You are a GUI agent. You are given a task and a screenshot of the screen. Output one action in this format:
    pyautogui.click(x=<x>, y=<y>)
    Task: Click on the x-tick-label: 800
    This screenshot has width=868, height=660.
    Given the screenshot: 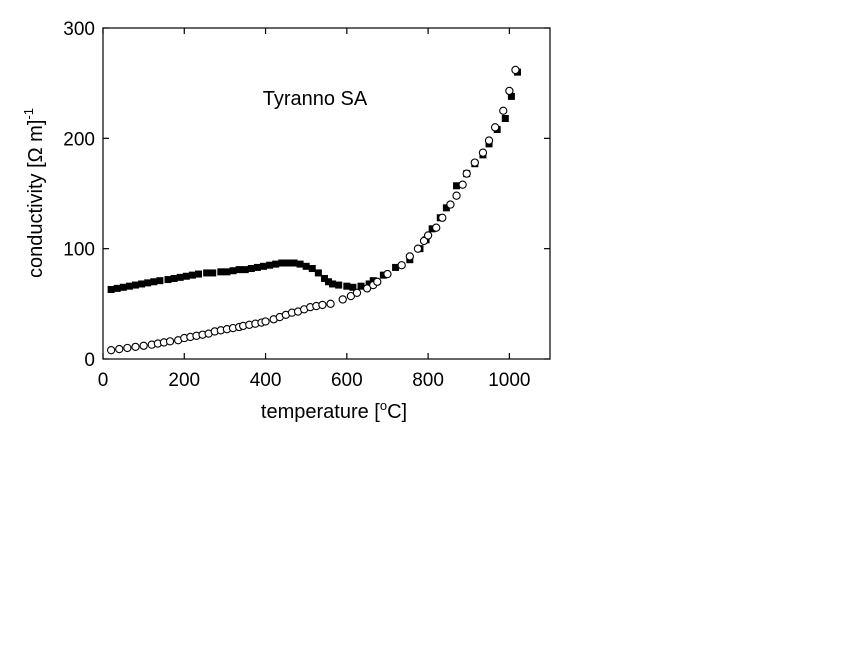 What is the action you would take?
    pyautogui.click(x=428, y=380)
    